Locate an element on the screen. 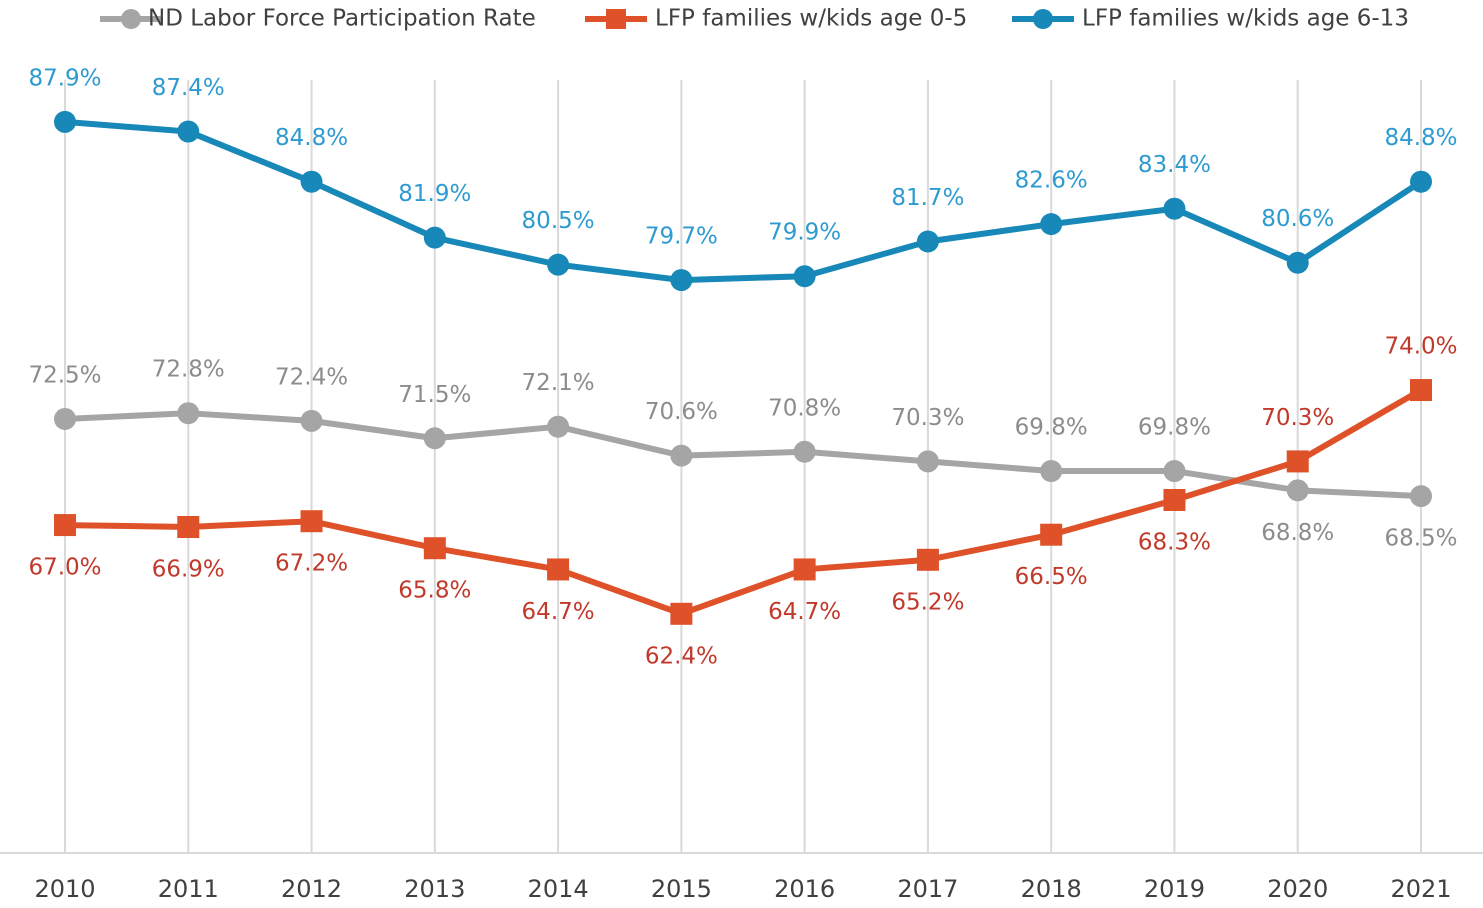 This screenshot has width=1483, height=908. data-label: 82.6% is located at coordinates (1051, 181).